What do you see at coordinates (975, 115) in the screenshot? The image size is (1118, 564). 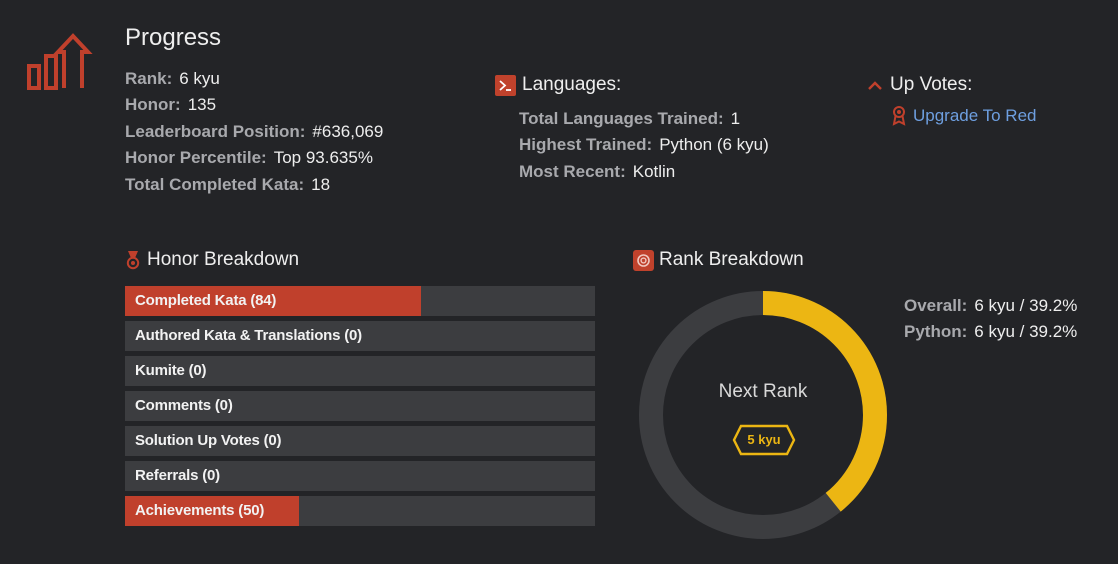 I see `upgrade-to-red-link: Upgrade To Red` at bounding box center [975, 115].